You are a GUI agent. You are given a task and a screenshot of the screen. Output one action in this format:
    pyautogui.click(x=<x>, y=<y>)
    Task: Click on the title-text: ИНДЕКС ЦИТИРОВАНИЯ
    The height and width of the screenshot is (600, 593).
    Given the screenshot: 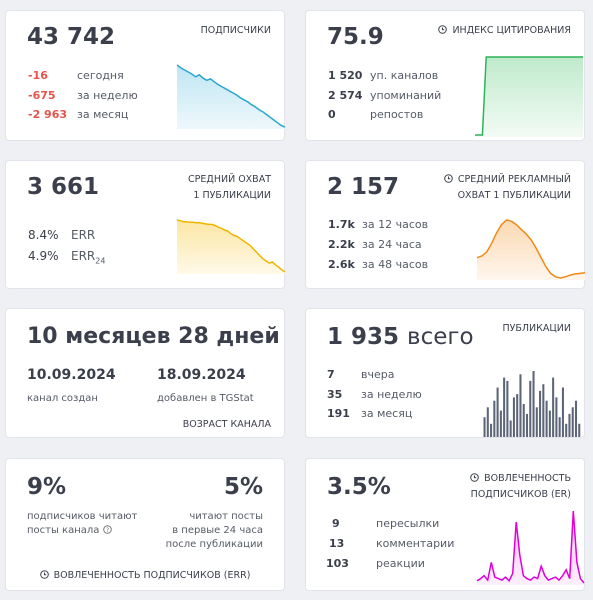 What is the action you would take?
    pyautogui.click(x=511, y=30)
    